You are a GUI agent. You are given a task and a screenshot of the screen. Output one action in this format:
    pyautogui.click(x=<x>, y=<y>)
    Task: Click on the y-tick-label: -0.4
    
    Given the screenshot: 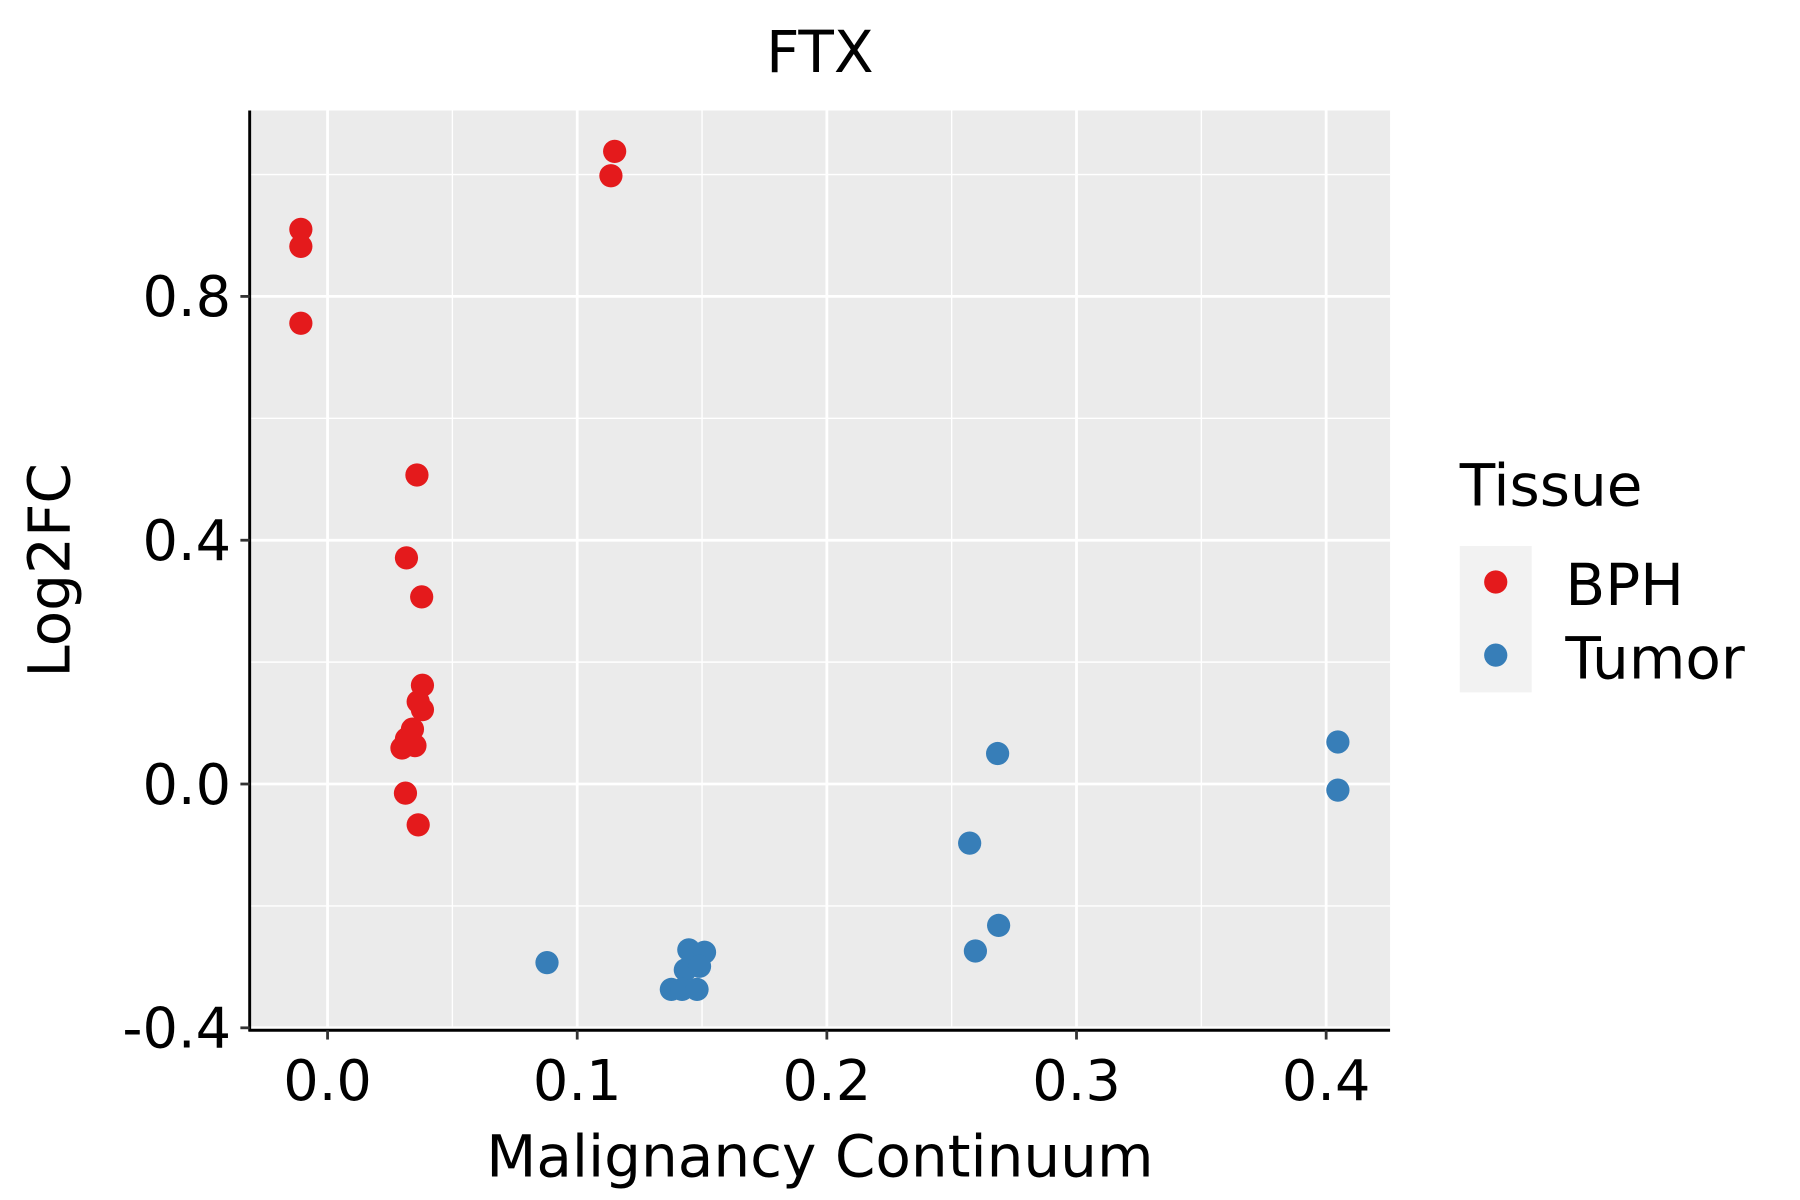 What is the action you would take?
    pyautogui.click(x=176, y=1029)
    